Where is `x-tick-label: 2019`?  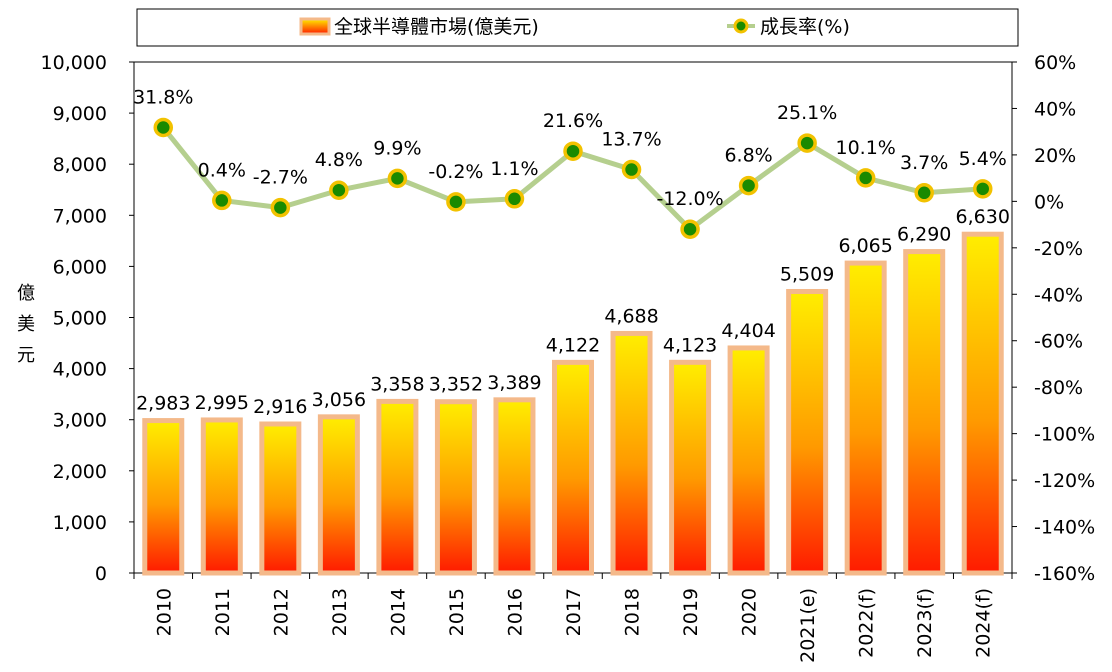
x-tick-label: 2019 is located at coordinates (691, 612).